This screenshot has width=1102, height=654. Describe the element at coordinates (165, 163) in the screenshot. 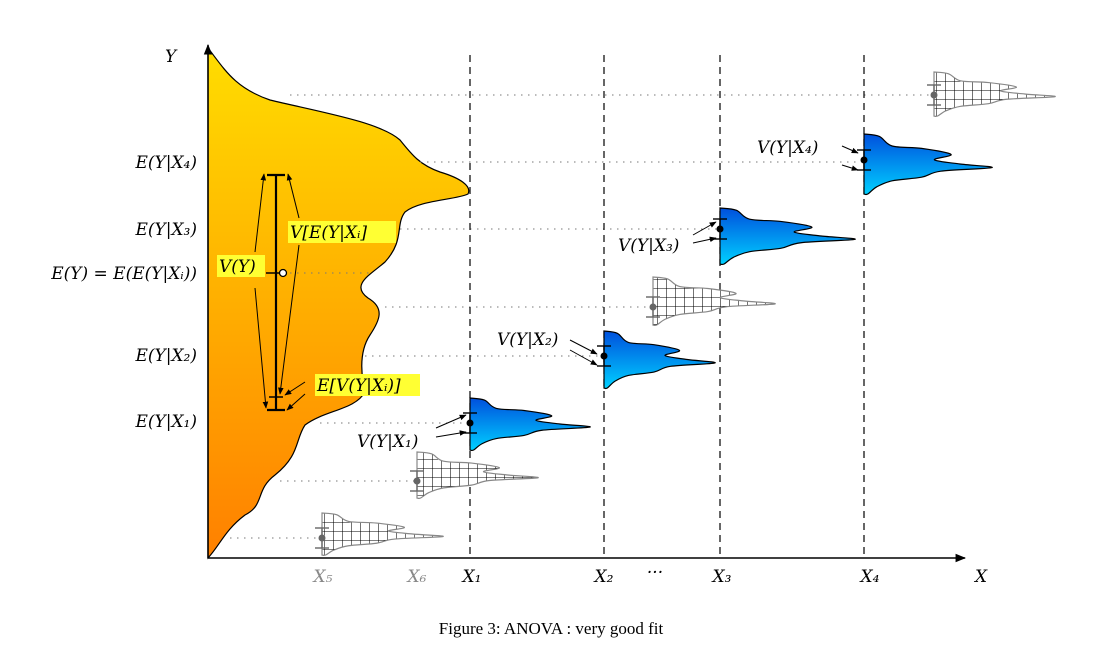

I see `y-label-e4: E(Y|X₄)` at that location.